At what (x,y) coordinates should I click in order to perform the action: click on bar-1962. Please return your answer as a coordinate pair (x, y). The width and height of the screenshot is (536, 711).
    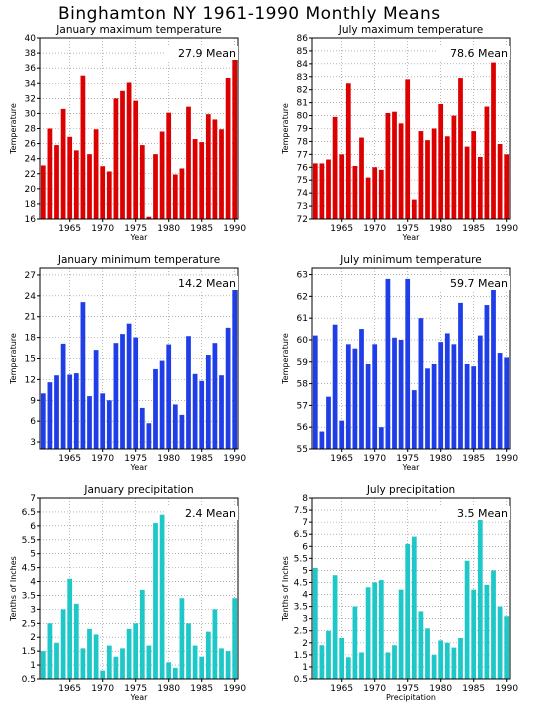
    Looking at the image, I should click on (50, 415).